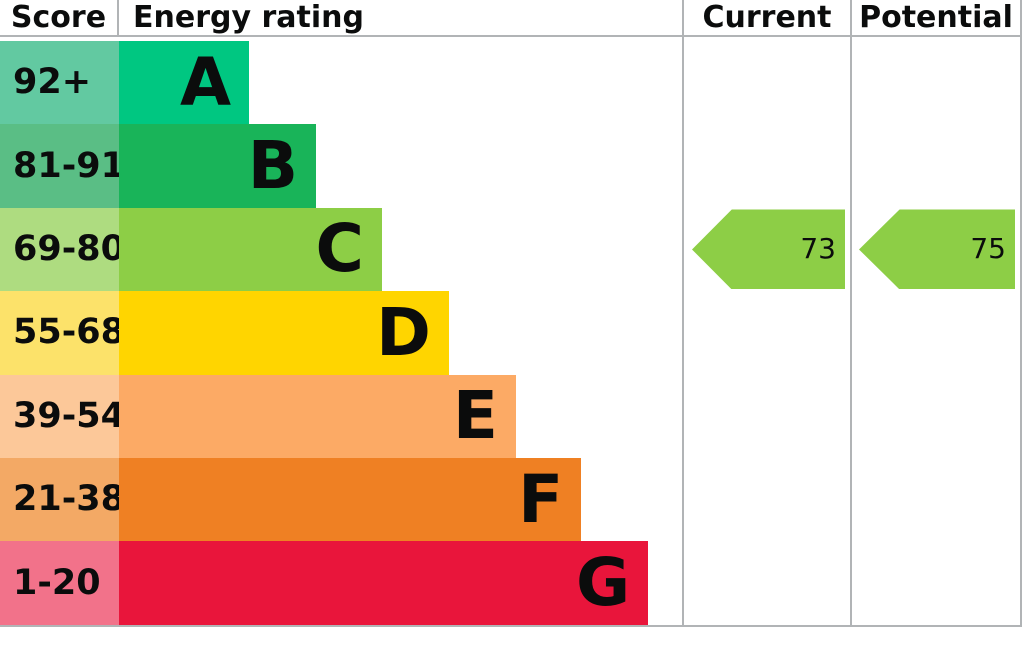  Describe the element at coordinates (400, 83) in the screenshot. I see `energy-bar-cell-a: A` at that location.